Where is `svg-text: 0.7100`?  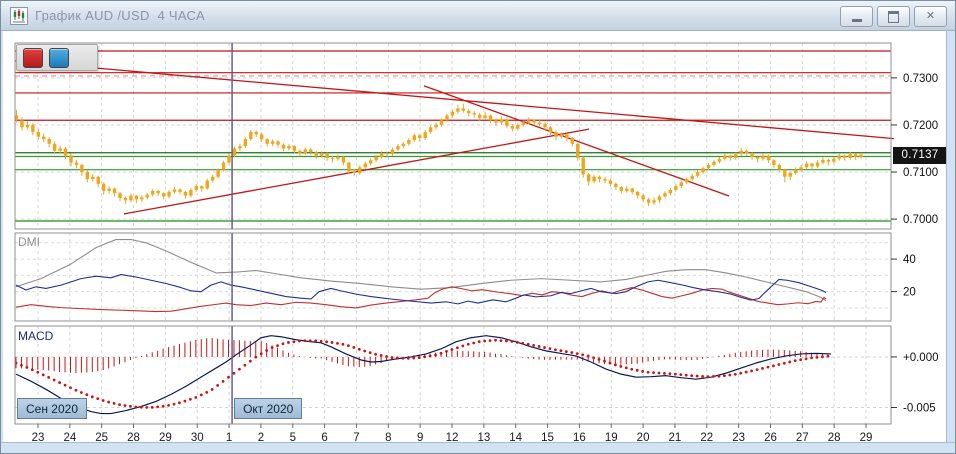 svg-text: 0.7100 is located at coordinates (920, 173).